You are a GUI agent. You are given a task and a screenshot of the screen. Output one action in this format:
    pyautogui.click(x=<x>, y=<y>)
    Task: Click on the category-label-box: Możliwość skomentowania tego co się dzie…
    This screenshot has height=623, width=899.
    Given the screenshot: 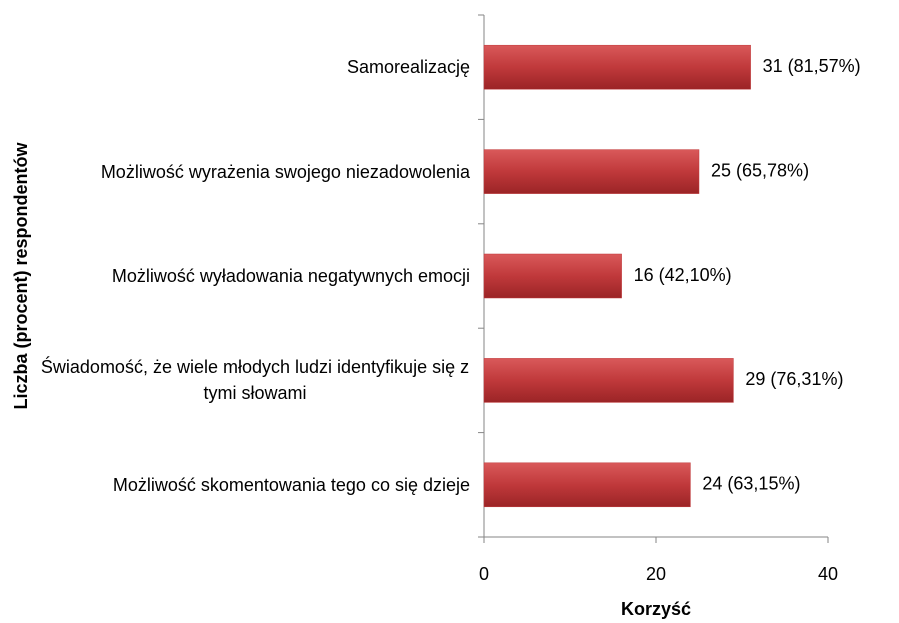 What is the action you would take?
    pyautogui.click(x=250, y=485)
    